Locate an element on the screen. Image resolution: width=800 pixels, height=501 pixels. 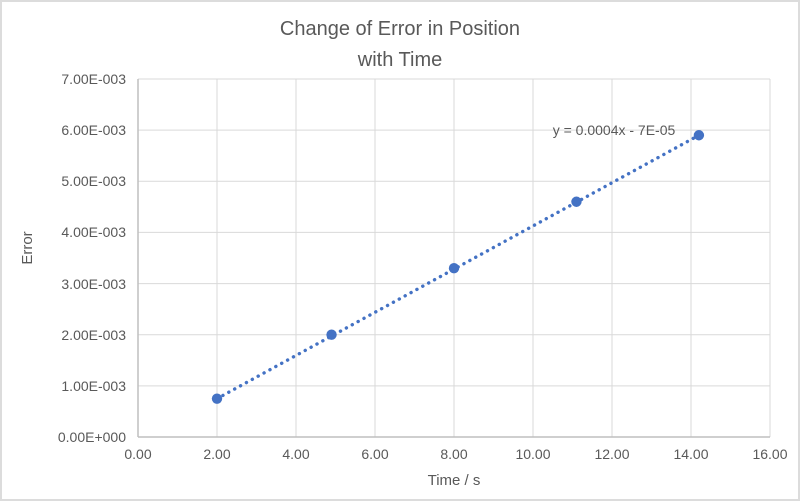
y-tick-label: 3.00E-003 is located at coordinates (93, 283).